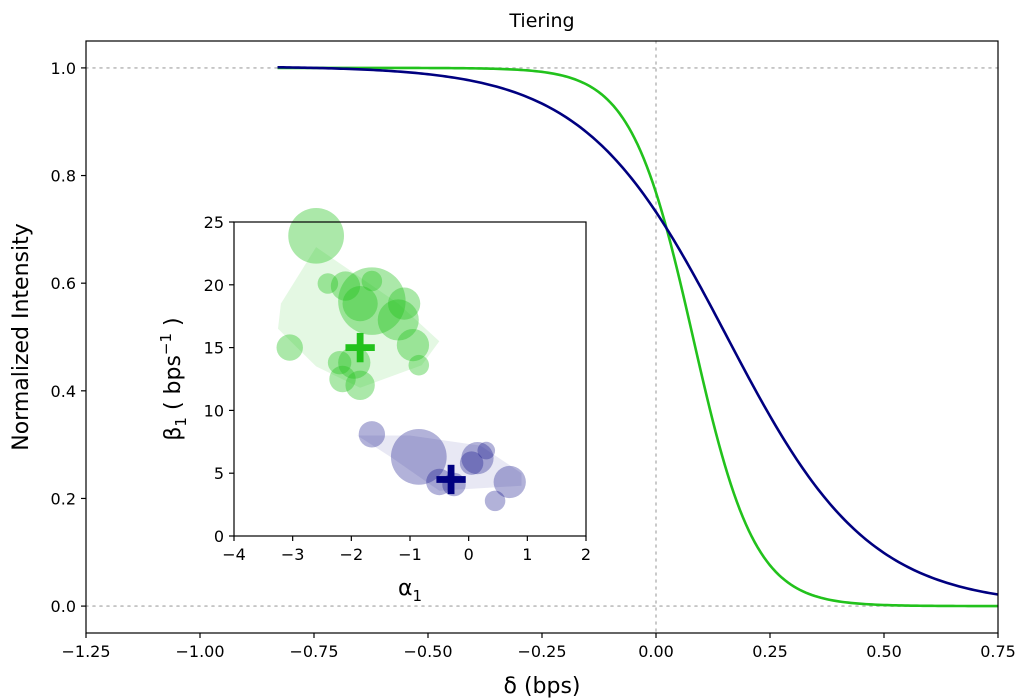 Image resolution: width=1019 pixels, height=698 pixels. I want to click on main-y-ticks: 0.0 0.2 0.4 0.6 0.8 1.0, so click(68, 337).